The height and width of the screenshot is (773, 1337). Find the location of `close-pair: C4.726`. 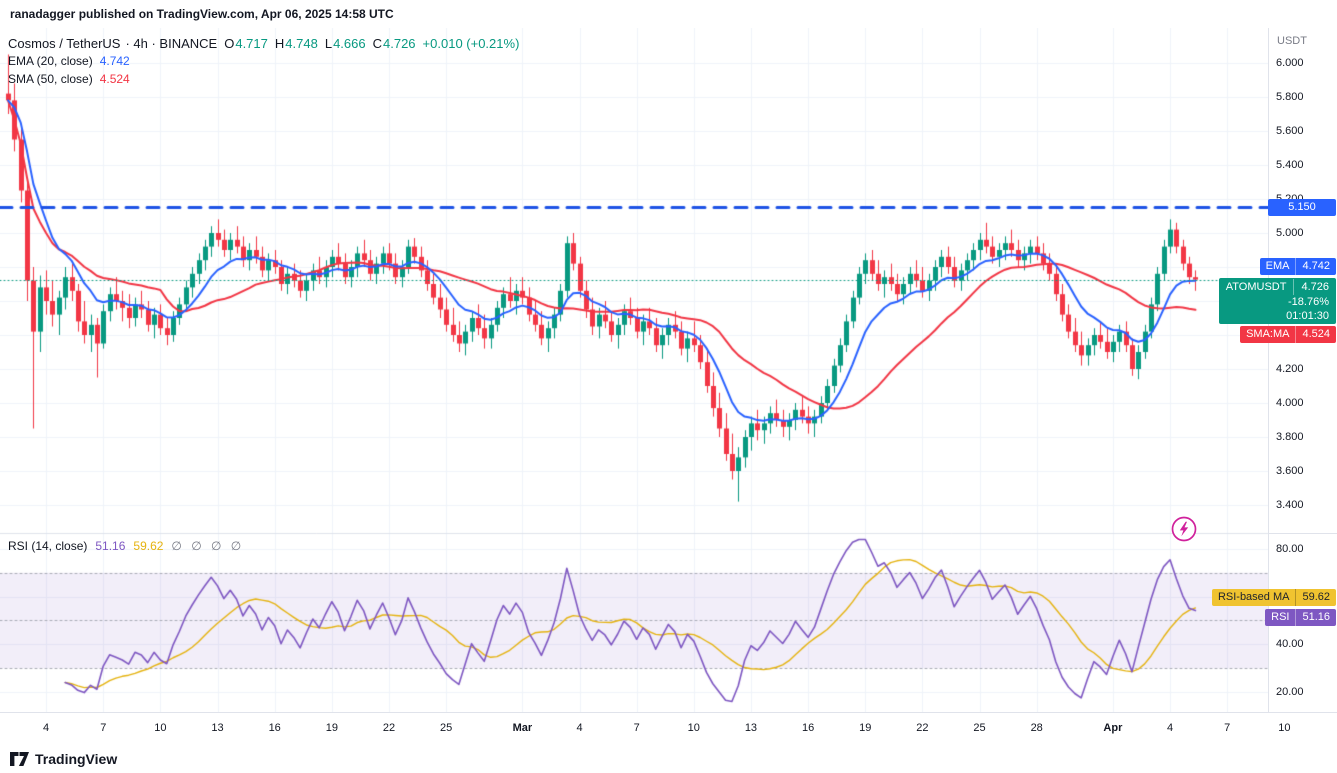

close-pair: C4.726 is located at coordinates (394, 43).